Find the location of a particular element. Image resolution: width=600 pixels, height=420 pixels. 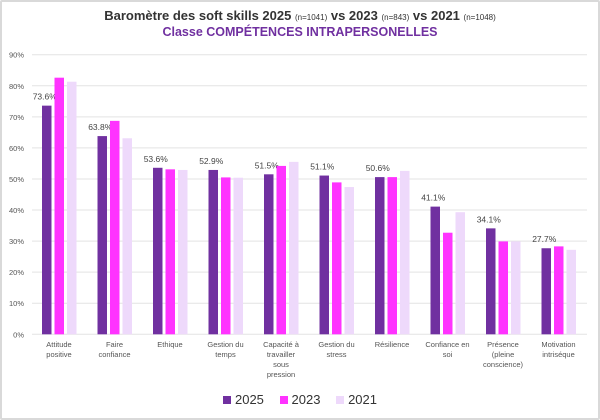

x-tick-label: confiance is located at coordinates (114, 354).